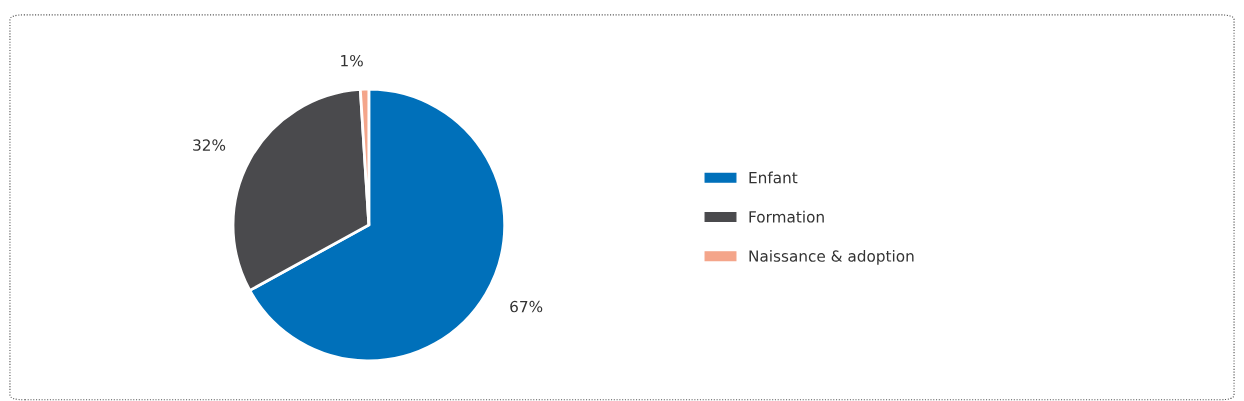  I want to click on data-label: 1%, so click(352, 60).